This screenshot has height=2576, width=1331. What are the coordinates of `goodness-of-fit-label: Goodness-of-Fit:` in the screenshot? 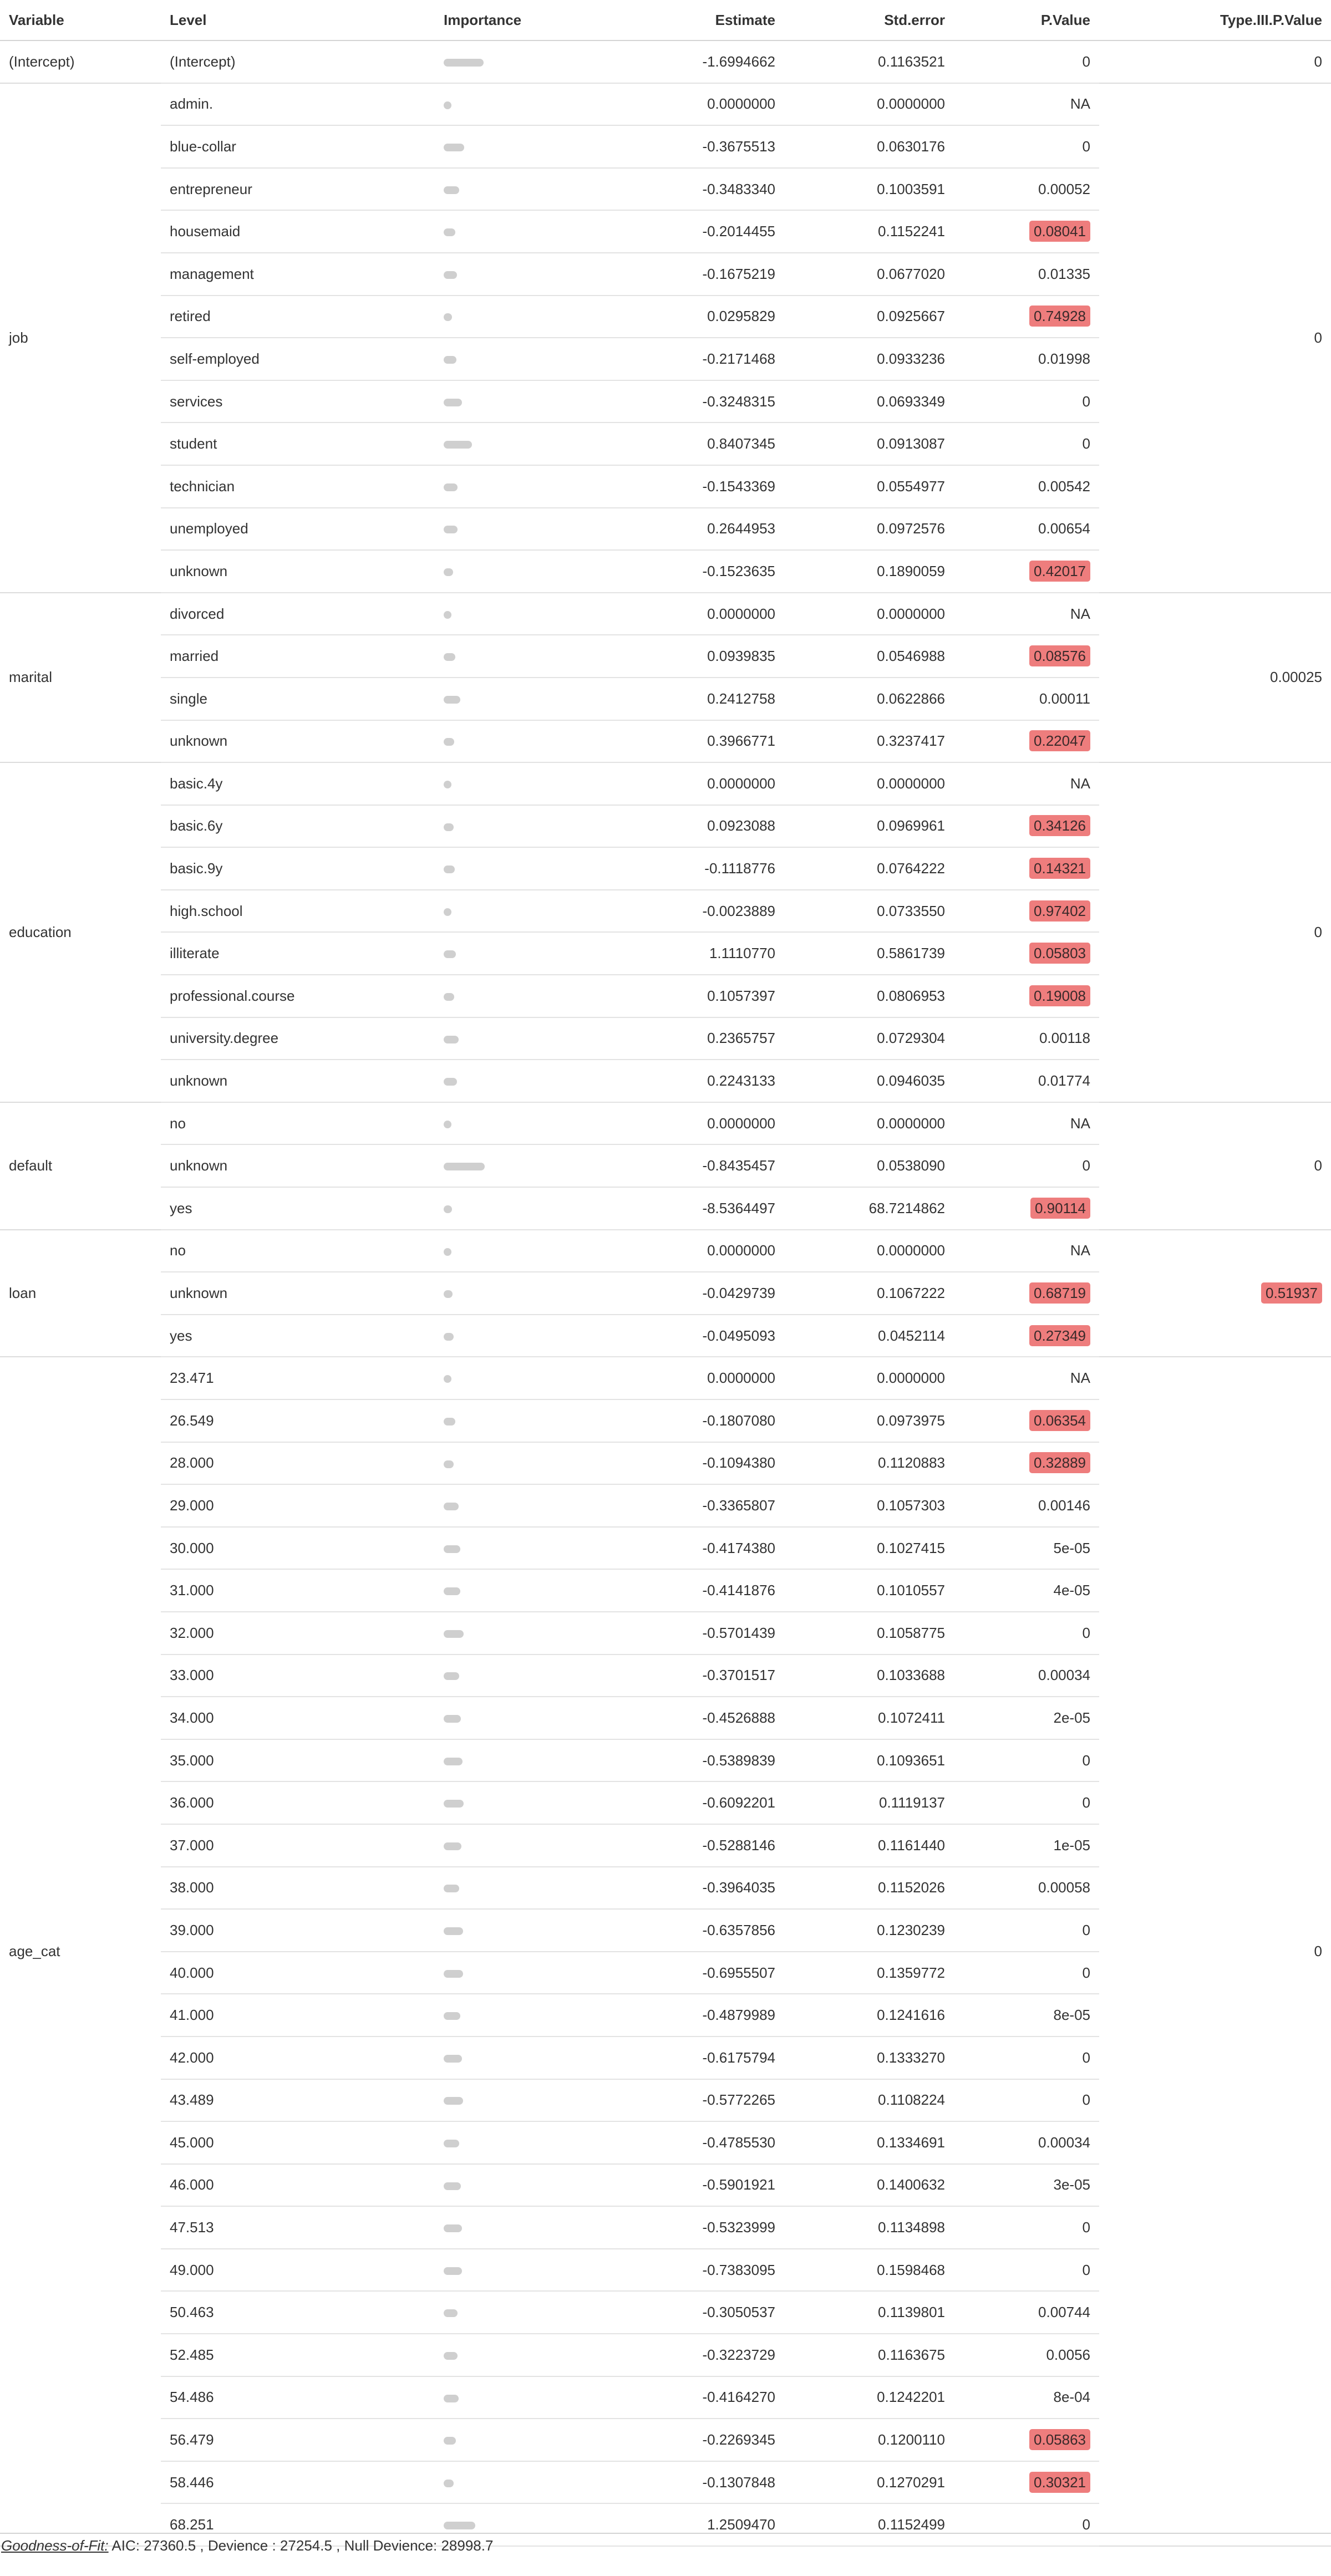 It's located at (55, 2546).